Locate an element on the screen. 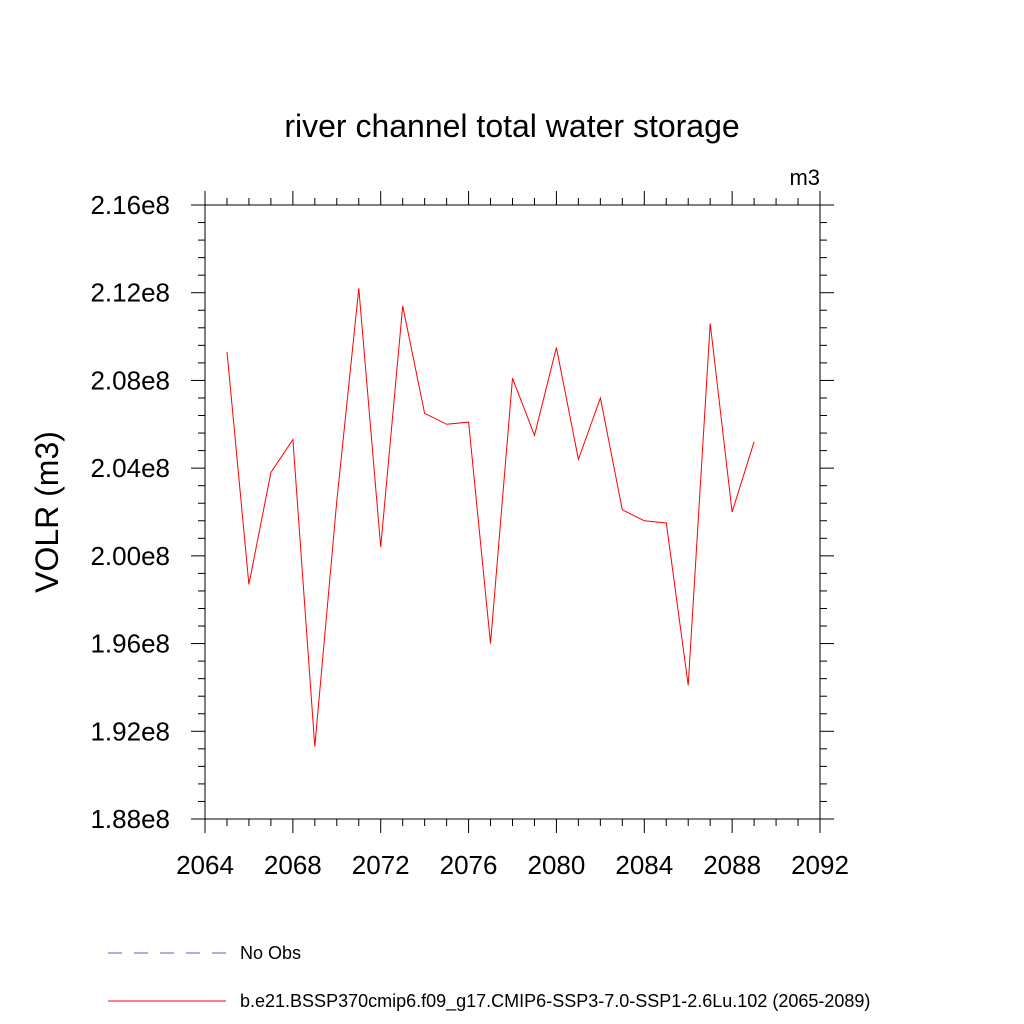  y-axis-label: VOLR (m3) is located at coordinates (47, 512).